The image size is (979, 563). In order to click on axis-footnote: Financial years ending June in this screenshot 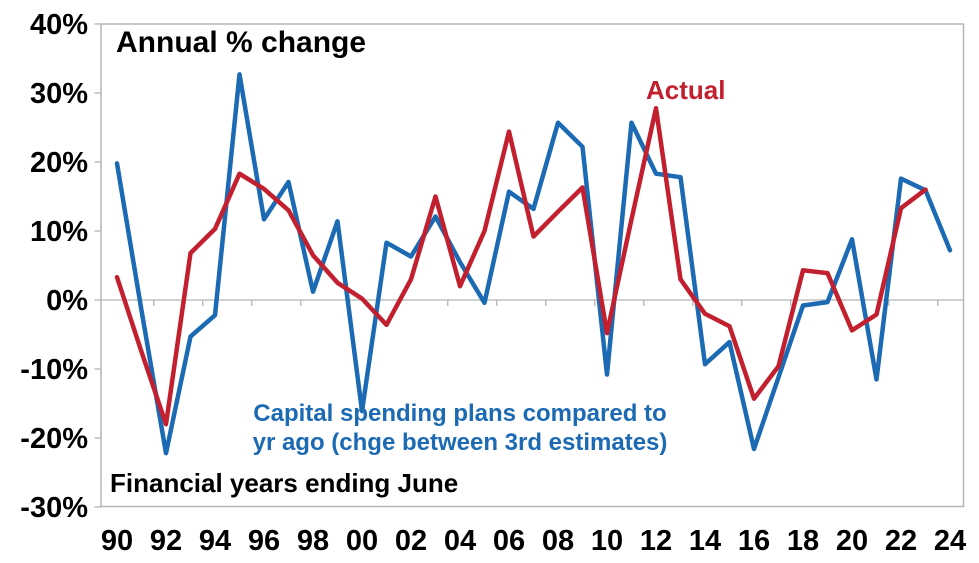, I will do `click(284, 483)`.